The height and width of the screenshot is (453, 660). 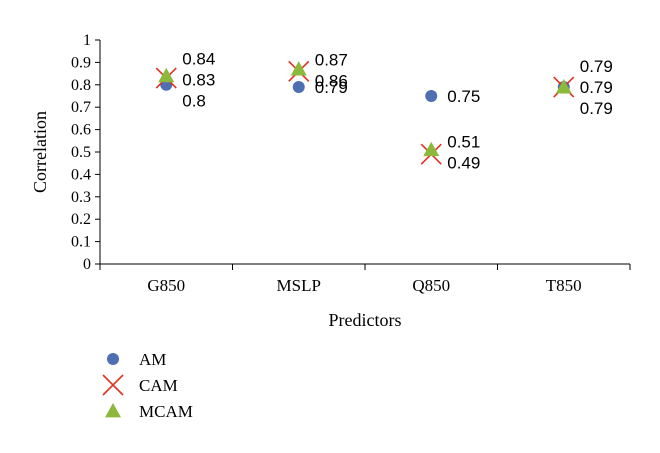 What do you see at coordinates (81, 152) in the screenshot?
I see `y-tick-label: 0.5` at bounding box center [81, 152].